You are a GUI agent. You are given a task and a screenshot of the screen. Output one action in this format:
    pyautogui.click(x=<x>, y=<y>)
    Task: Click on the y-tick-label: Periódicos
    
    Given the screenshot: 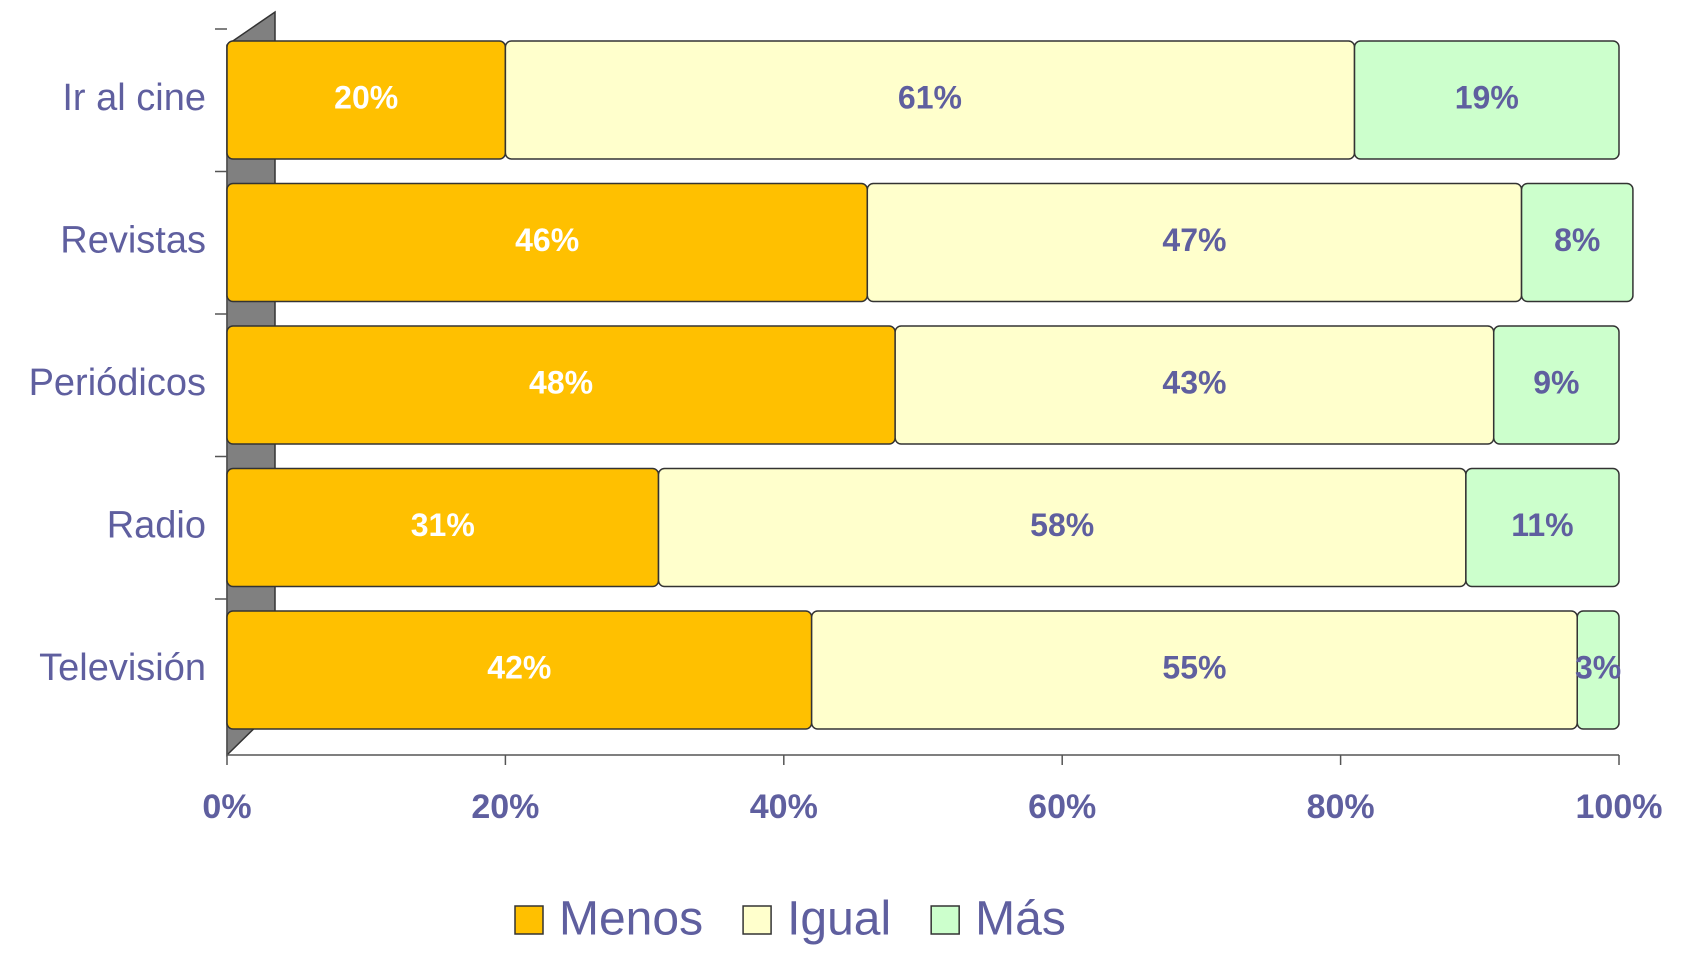 What is the action you would take?
    pyautogui.click(x=117, y=383)
    